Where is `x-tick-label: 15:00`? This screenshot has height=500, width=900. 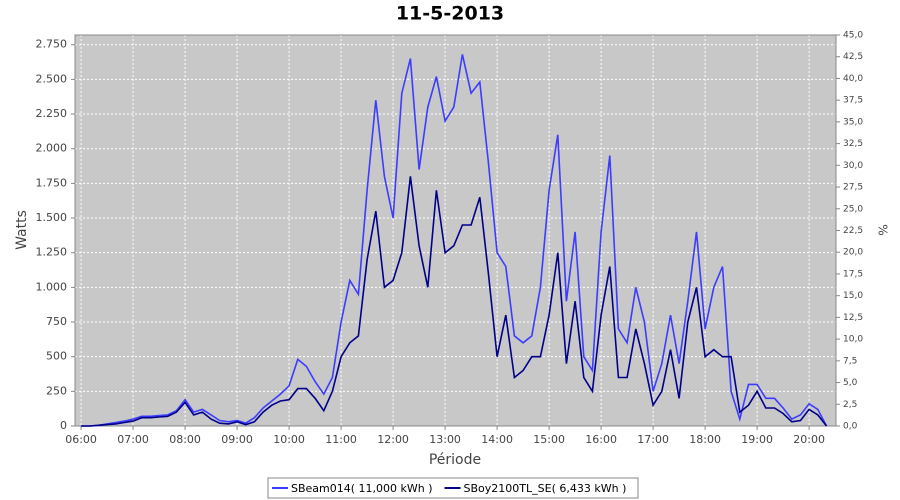 x-tick-label: 15:00 is located at coordinates (549, 439).